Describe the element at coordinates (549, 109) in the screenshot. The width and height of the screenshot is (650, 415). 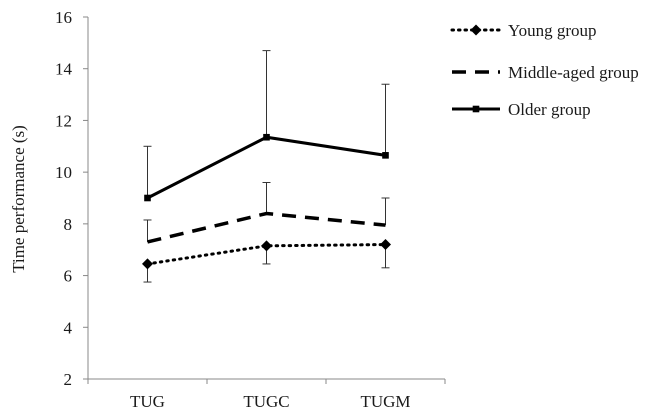
I see `legend-label: Older group` at that location.